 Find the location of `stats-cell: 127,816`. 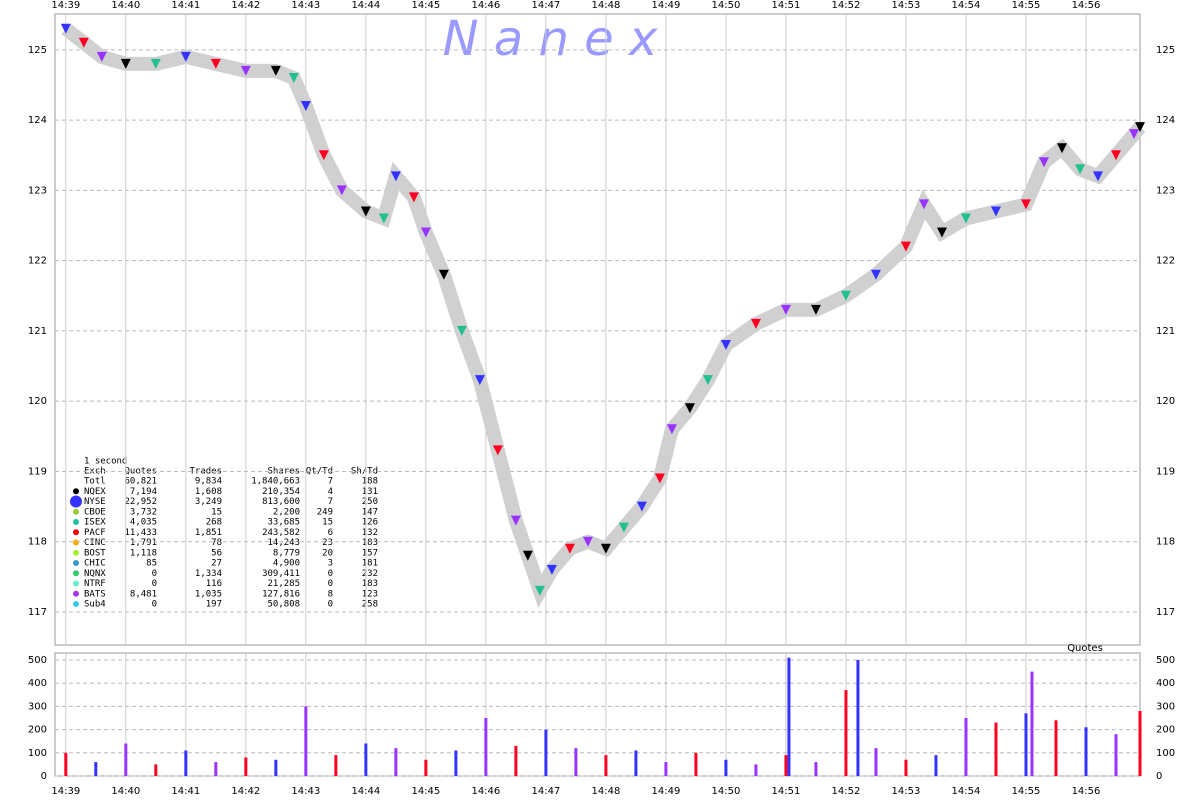

stats-cell: 127,816 is located at coordinates (281, 594).